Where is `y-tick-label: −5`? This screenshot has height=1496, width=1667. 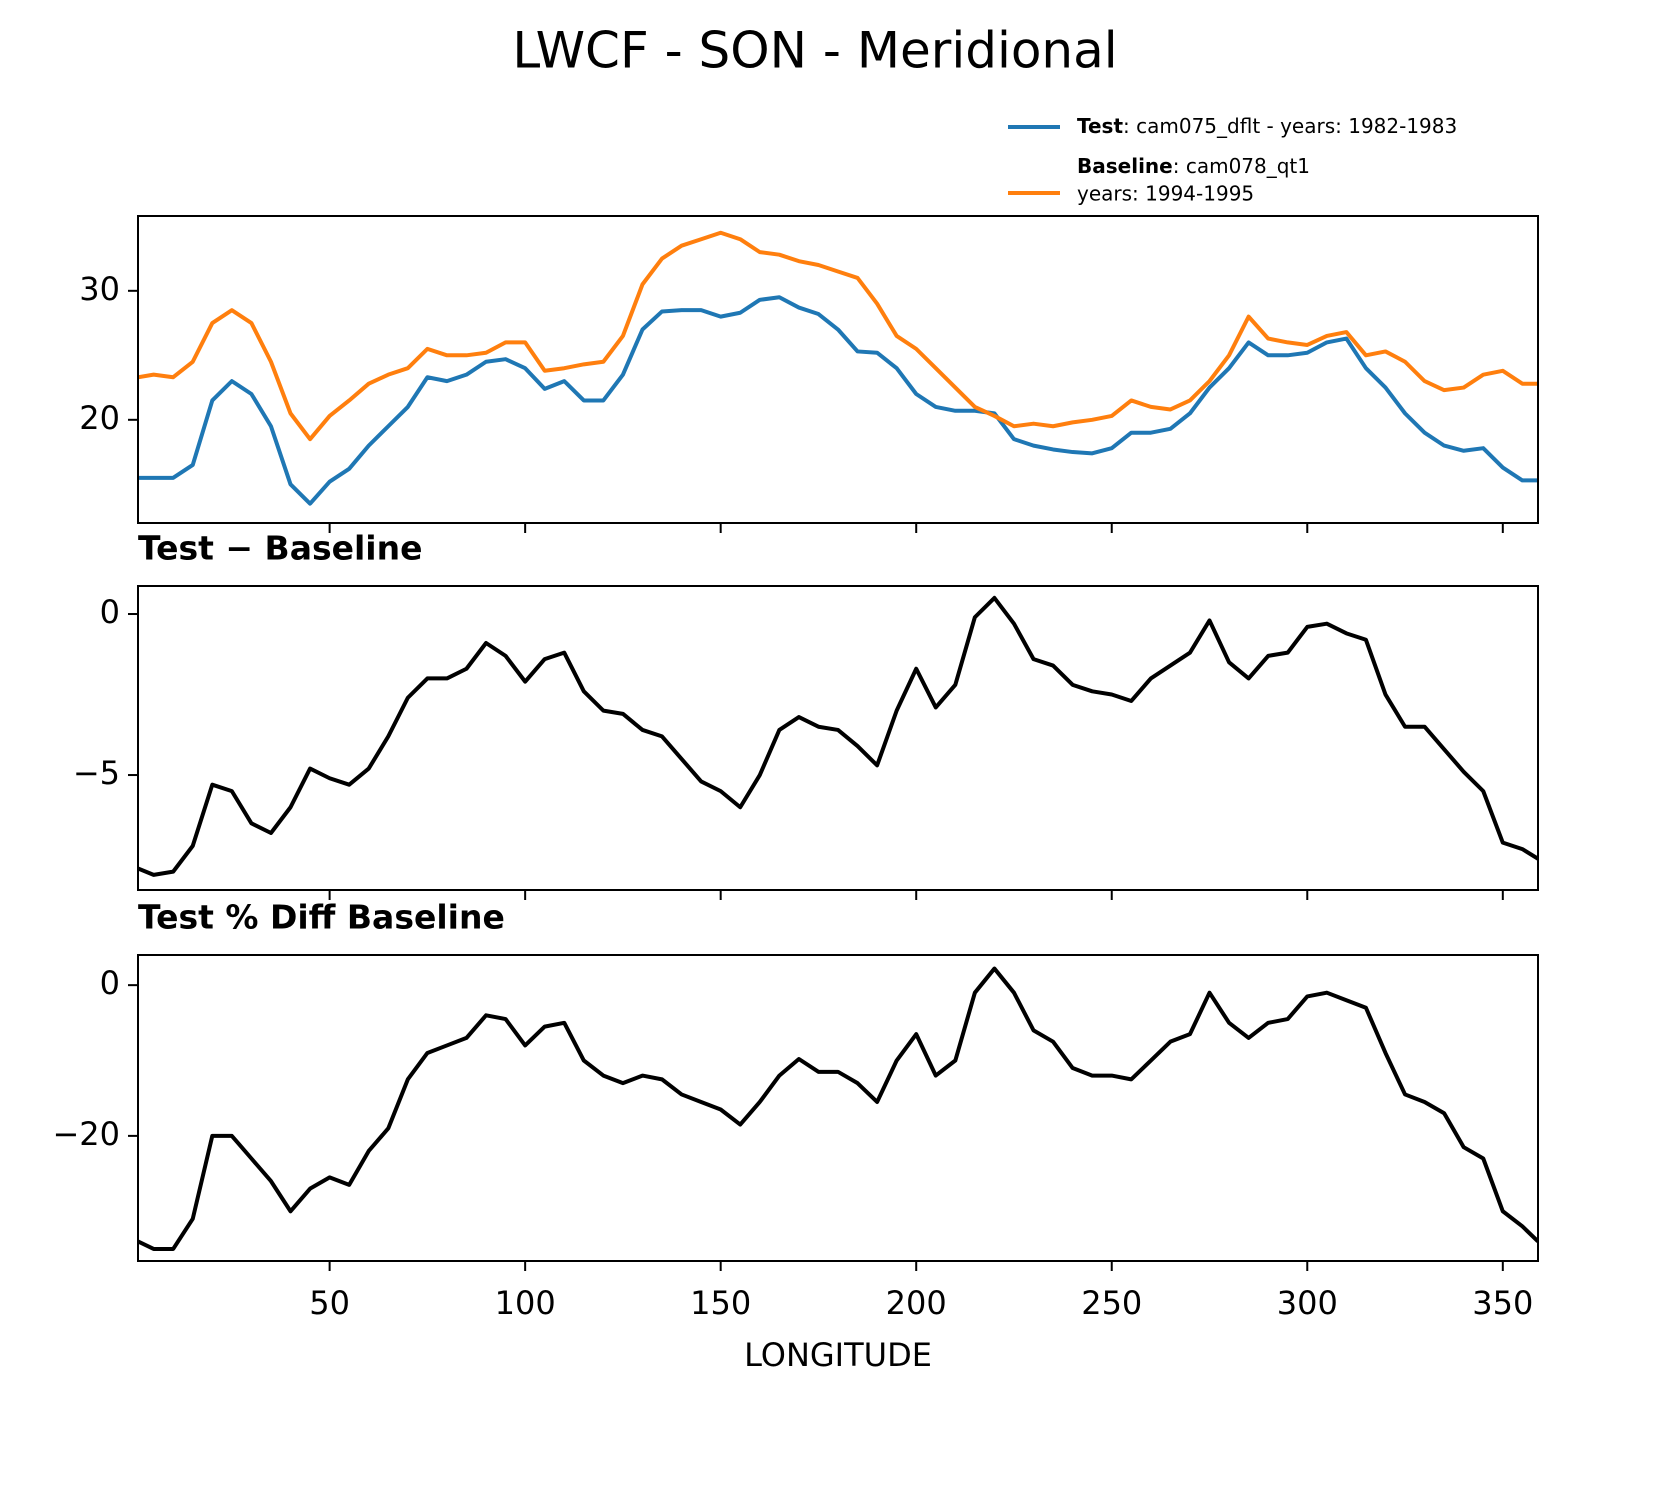
y-tick-label: −5 is located at coordinates (96, 773).